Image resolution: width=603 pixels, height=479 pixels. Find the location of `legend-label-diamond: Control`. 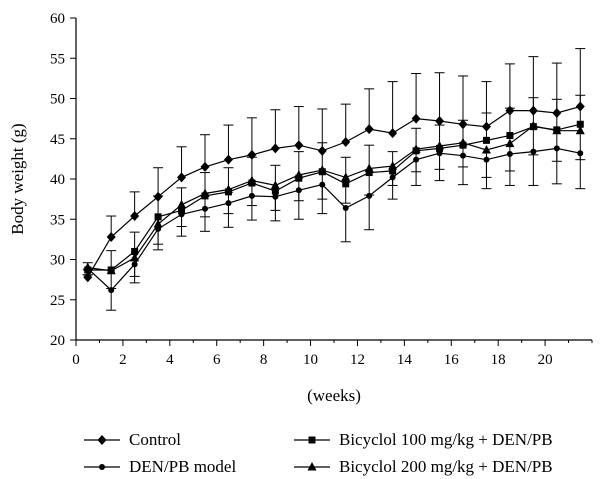

legend-label-diamond: Control is located at coordinates (155, 439).